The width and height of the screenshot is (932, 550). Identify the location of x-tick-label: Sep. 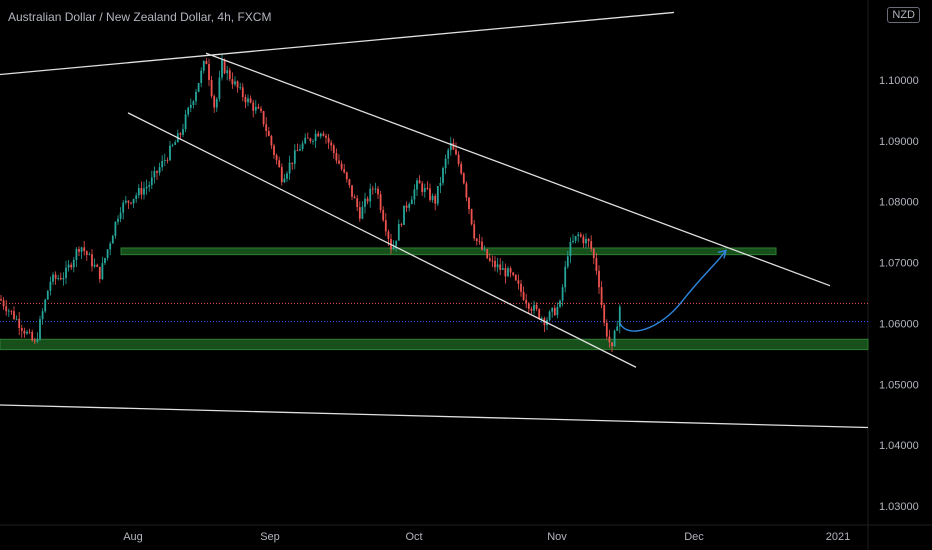
(270, 537).